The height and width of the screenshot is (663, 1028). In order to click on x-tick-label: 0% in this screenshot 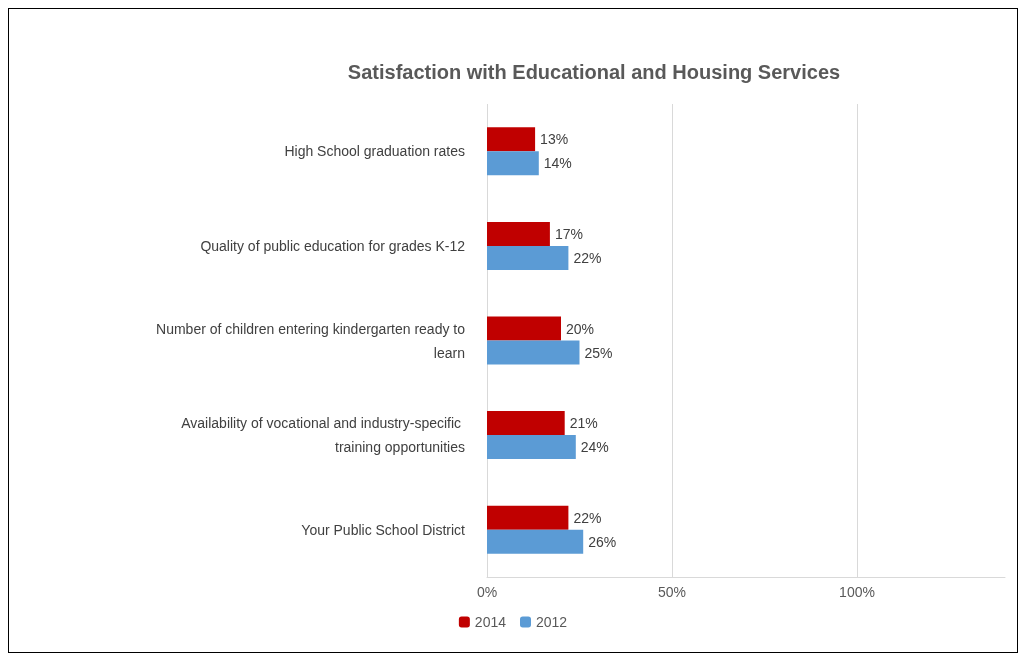, I will do `click(487, 592)`.